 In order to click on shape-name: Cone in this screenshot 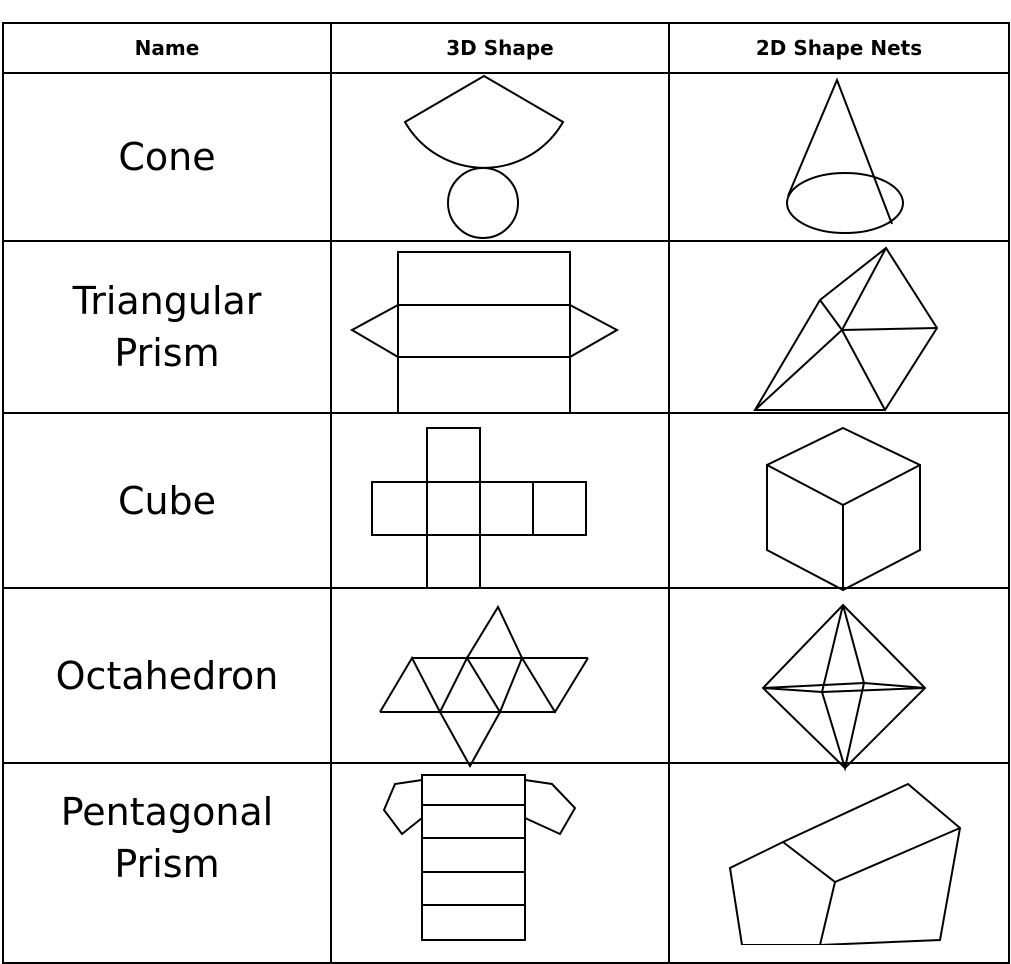, I will do `click(167, 157)`.